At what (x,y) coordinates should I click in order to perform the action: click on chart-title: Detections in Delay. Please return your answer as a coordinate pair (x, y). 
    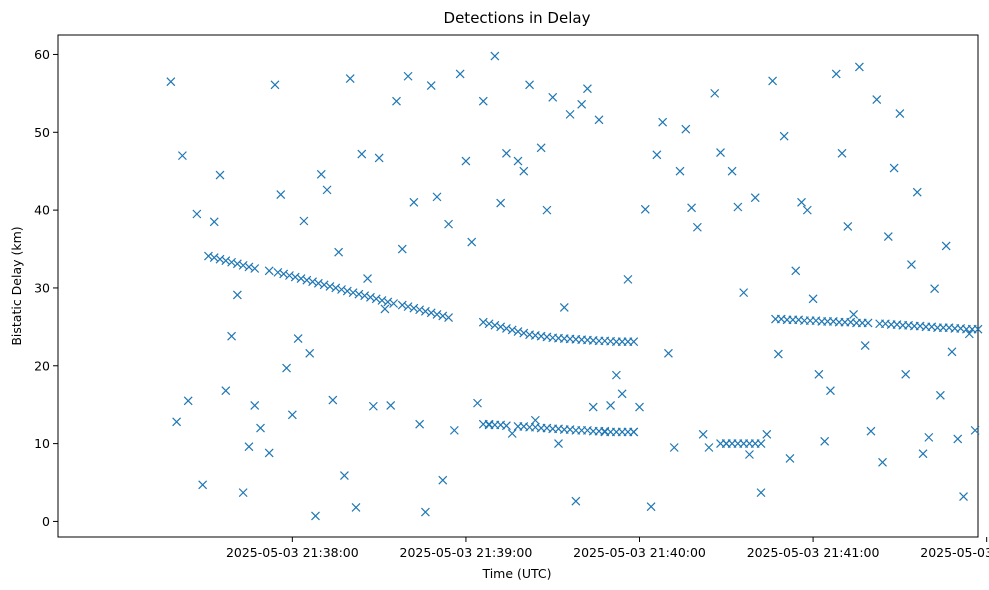
    Looking at the image, I should click on (517, 18).